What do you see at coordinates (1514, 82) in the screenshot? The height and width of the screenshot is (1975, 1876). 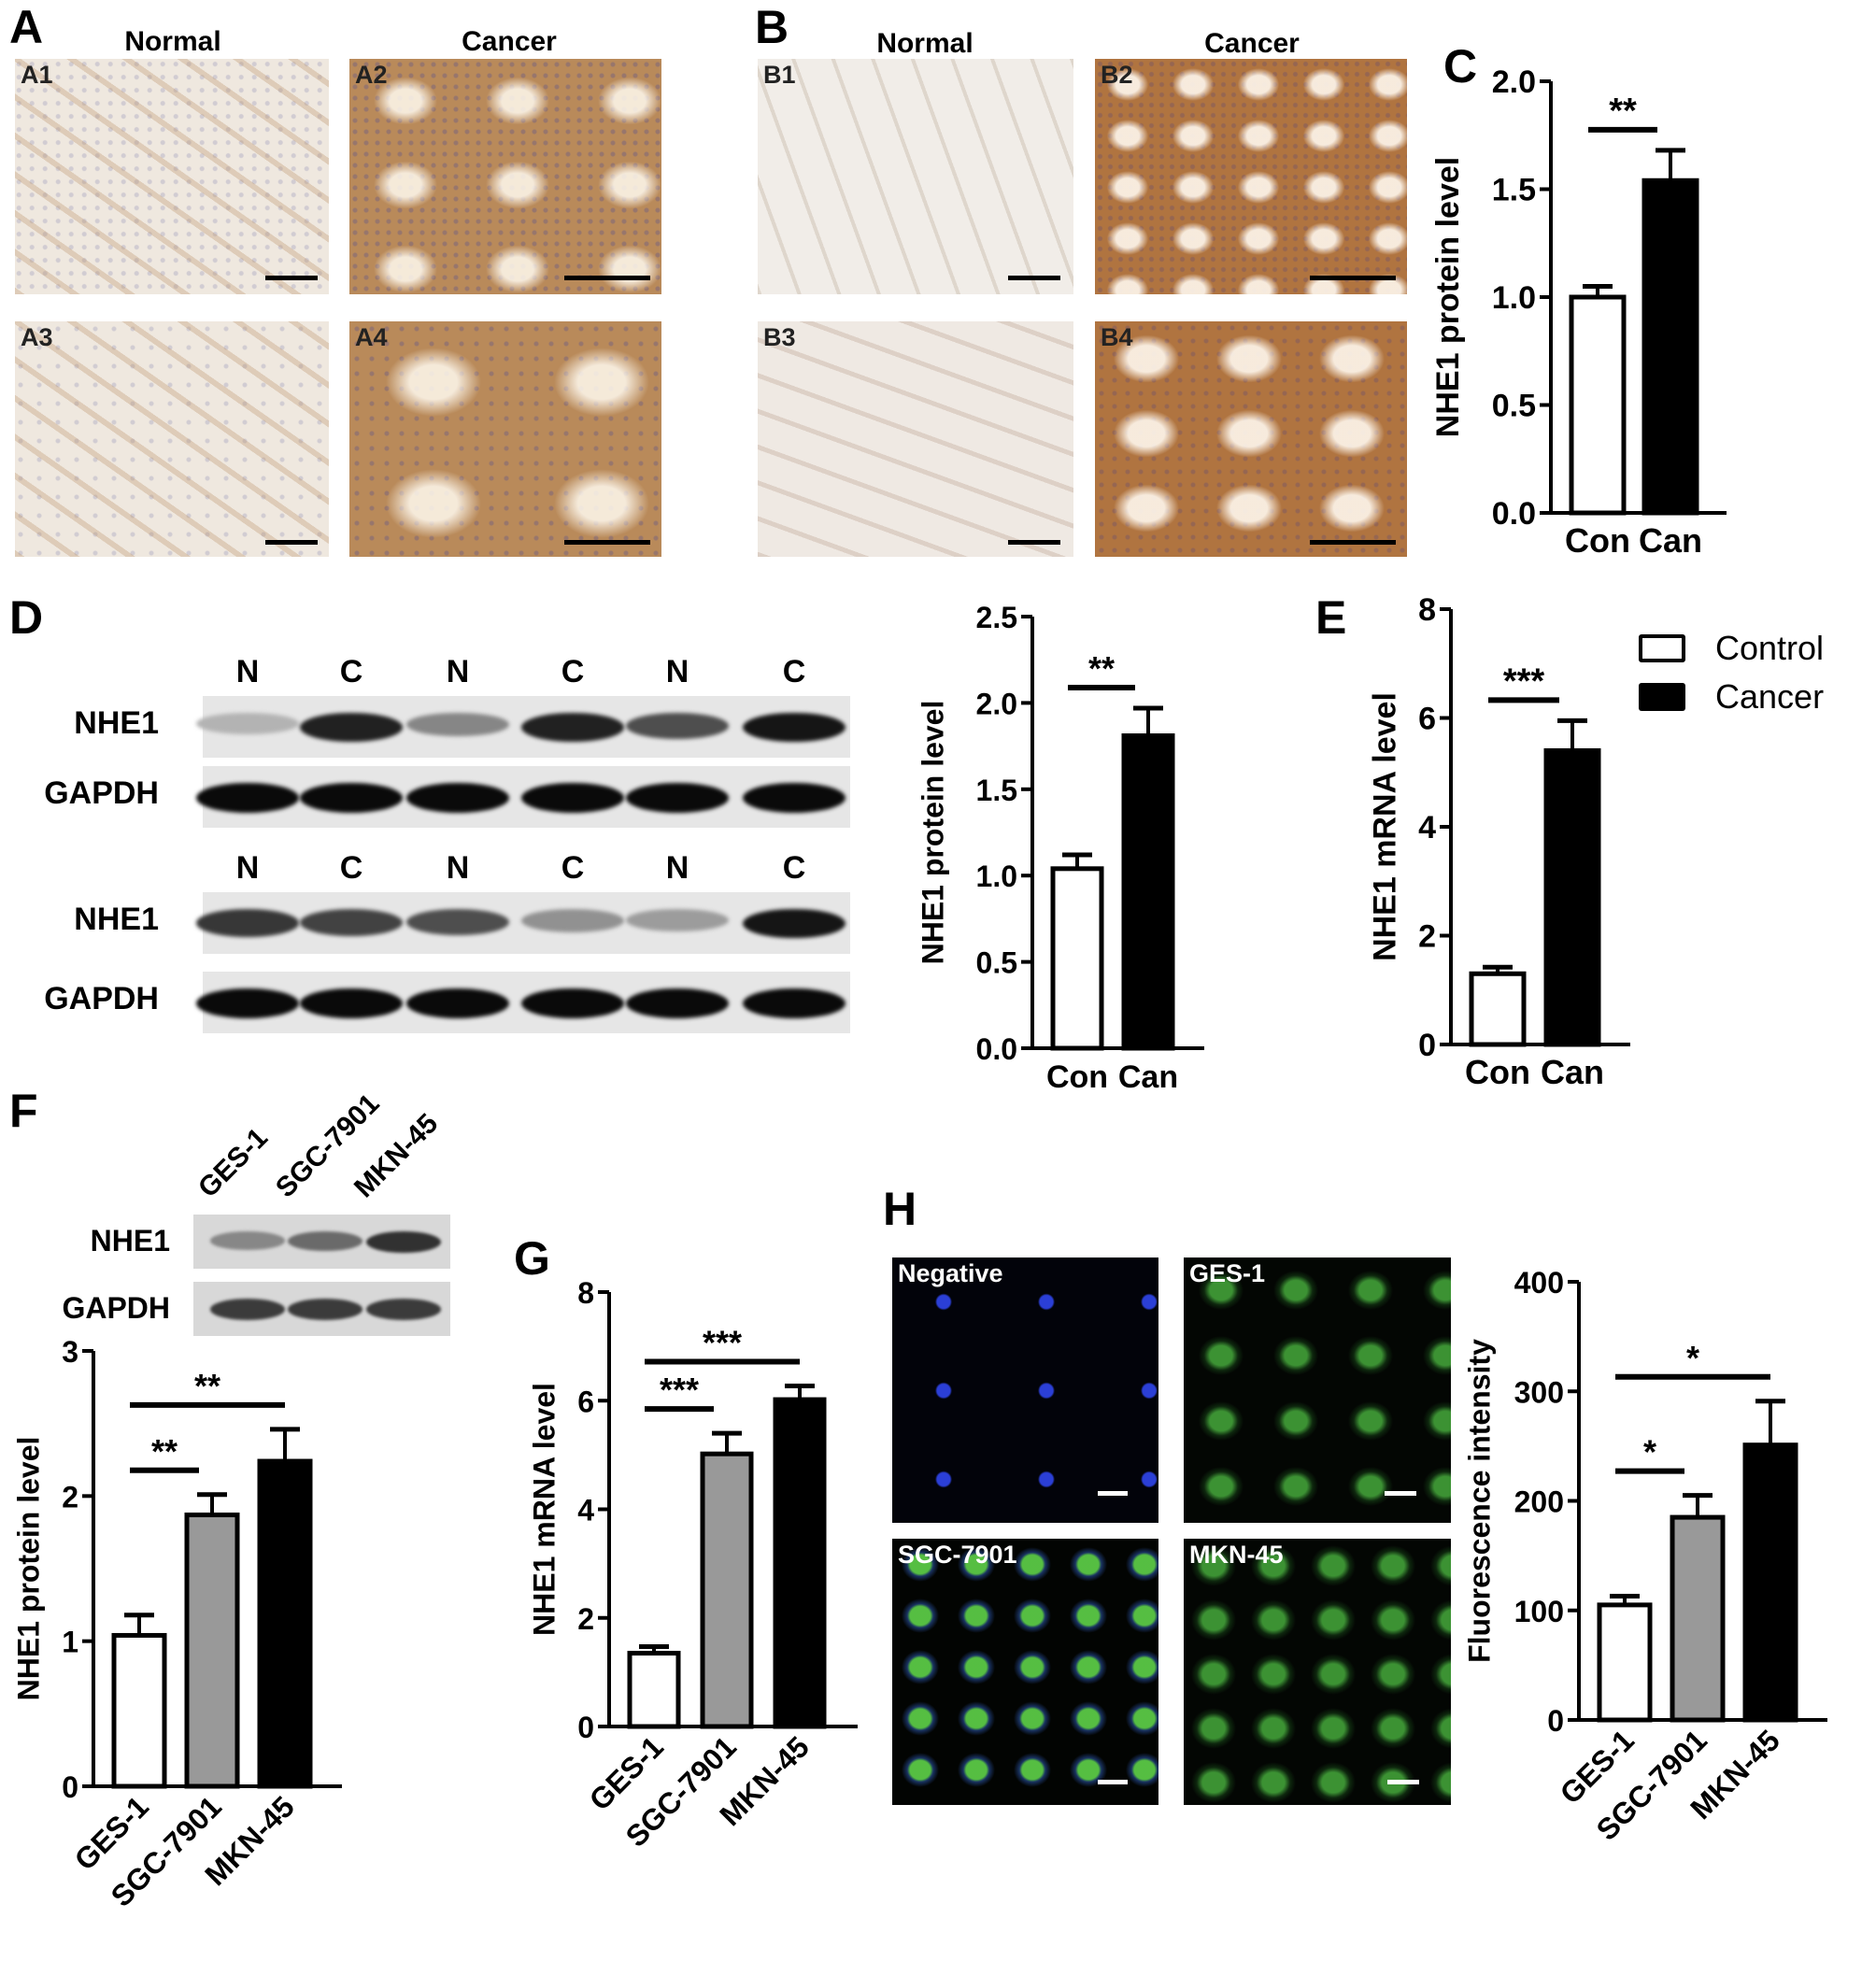 I see `y-tick-label: 2.0` at bounding box center [1514, 82].